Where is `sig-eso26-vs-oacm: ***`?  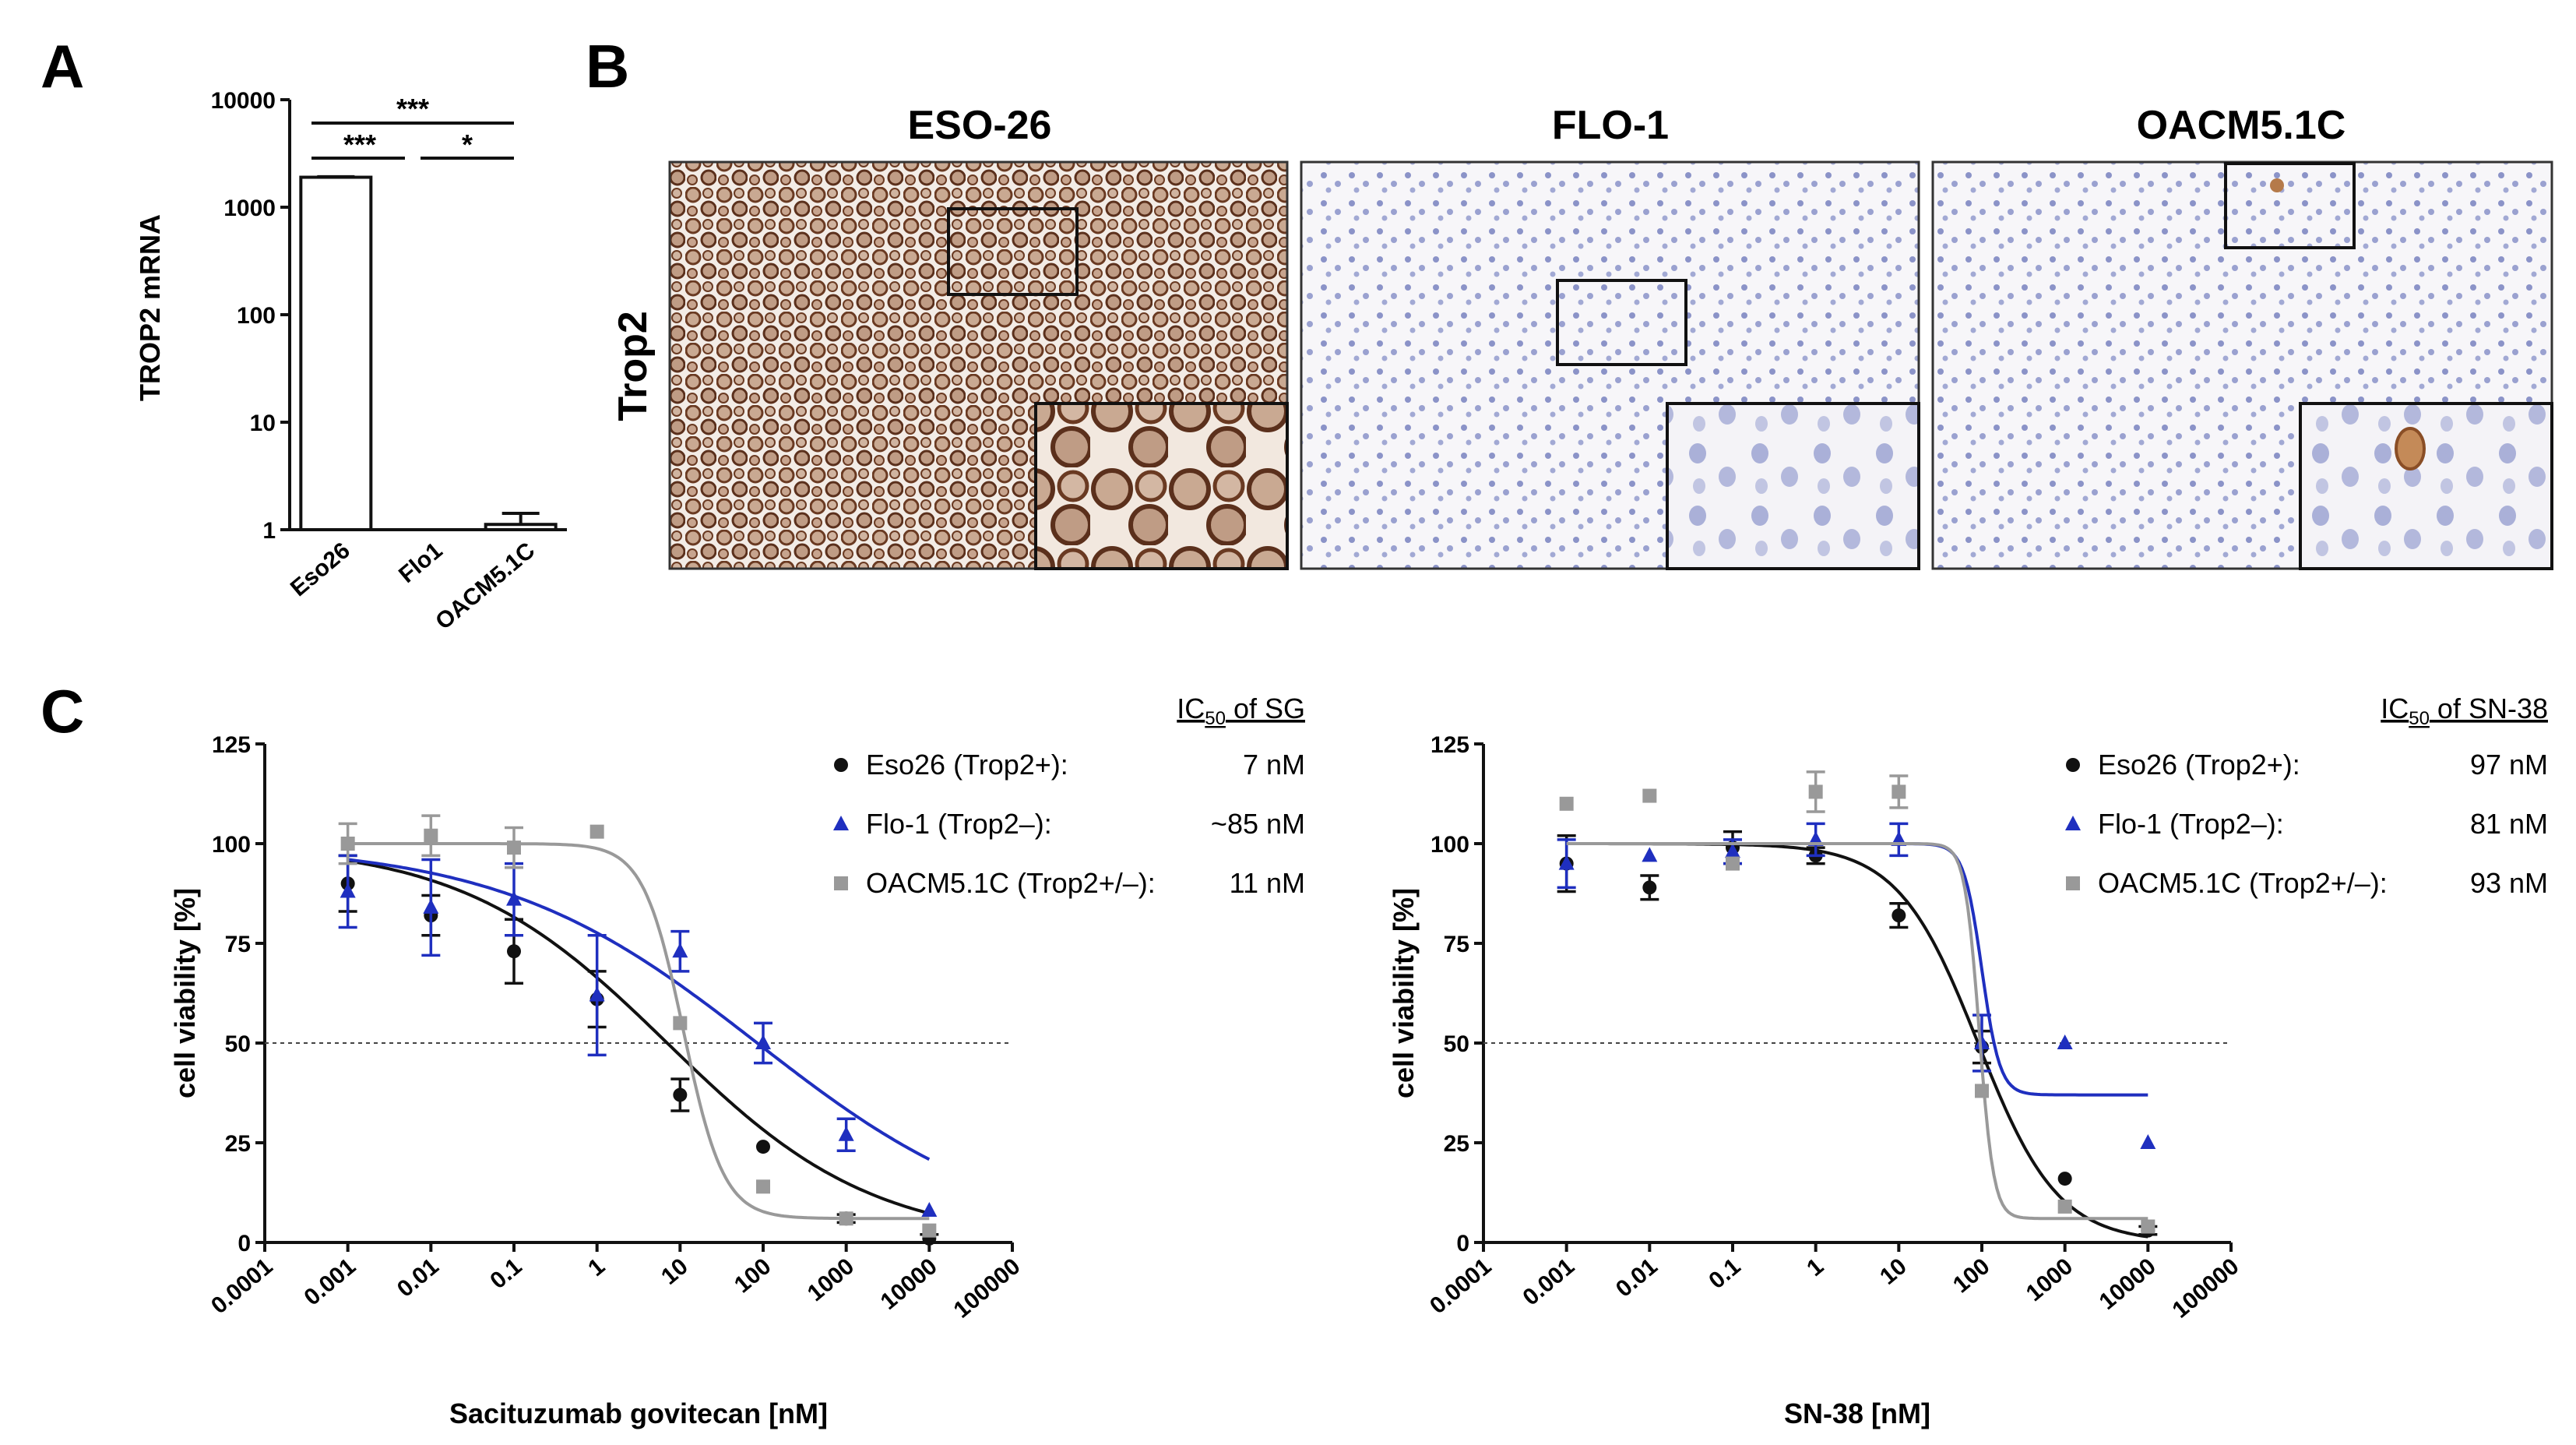 sig-eso26-vs-oacm: *** is located at coordinates (412, 109).